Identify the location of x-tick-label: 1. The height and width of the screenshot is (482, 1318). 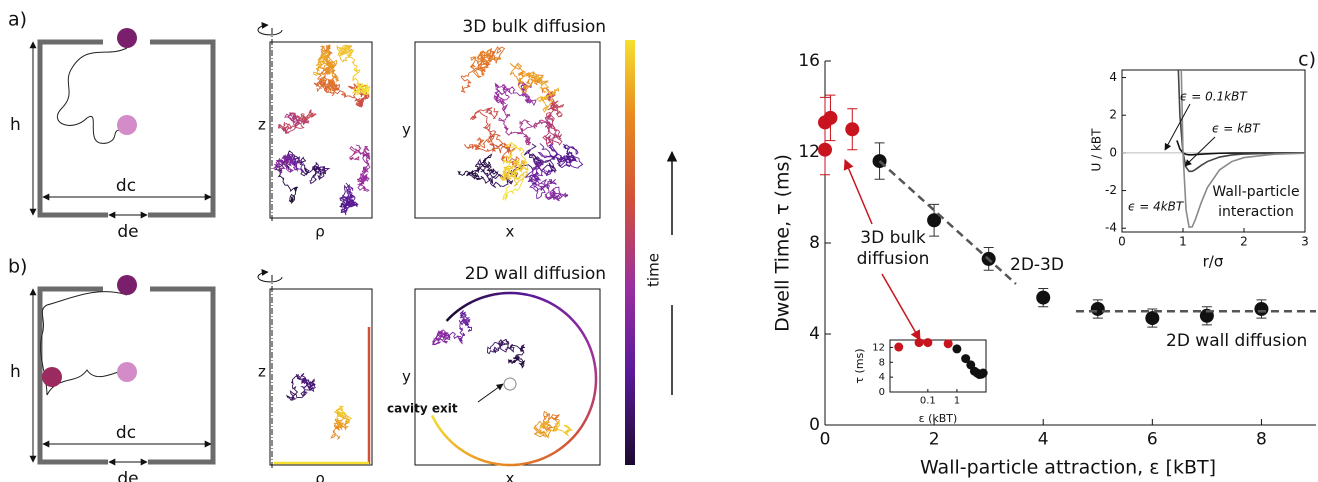
(957, 401).